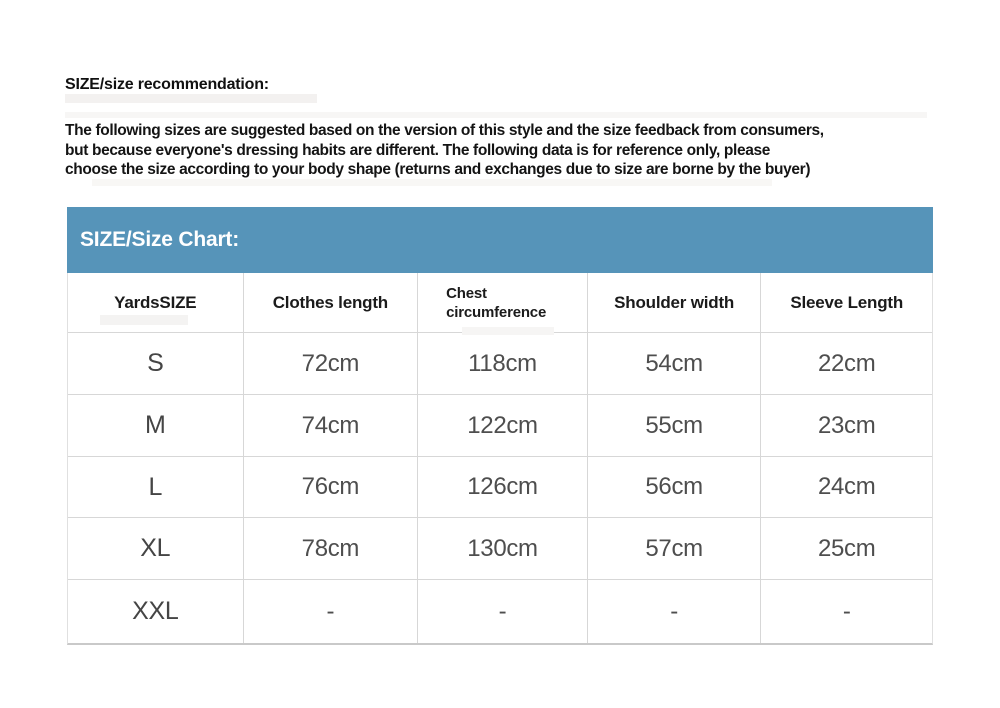 The width and height of the screenshot is (1000, 708). Describe the element at coordinates (167, 84) in the screenshot. I see `size-recommendation-heading: SIZE/size recommendation:` at that location.